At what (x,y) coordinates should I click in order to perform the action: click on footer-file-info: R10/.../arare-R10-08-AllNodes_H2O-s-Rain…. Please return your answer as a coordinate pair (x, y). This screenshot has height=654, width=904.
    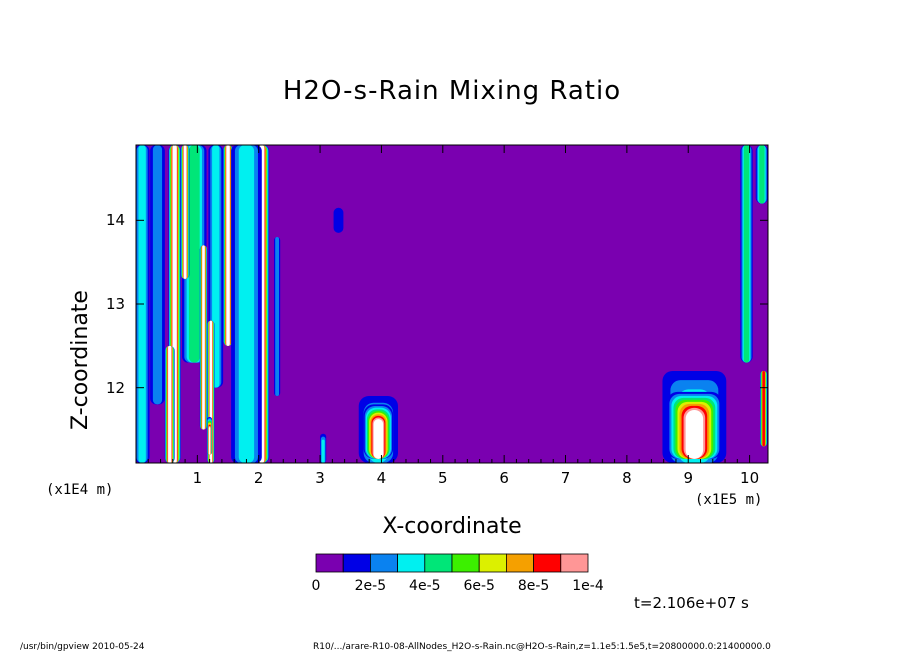
    Looking at the image, I should click on (542, 647).